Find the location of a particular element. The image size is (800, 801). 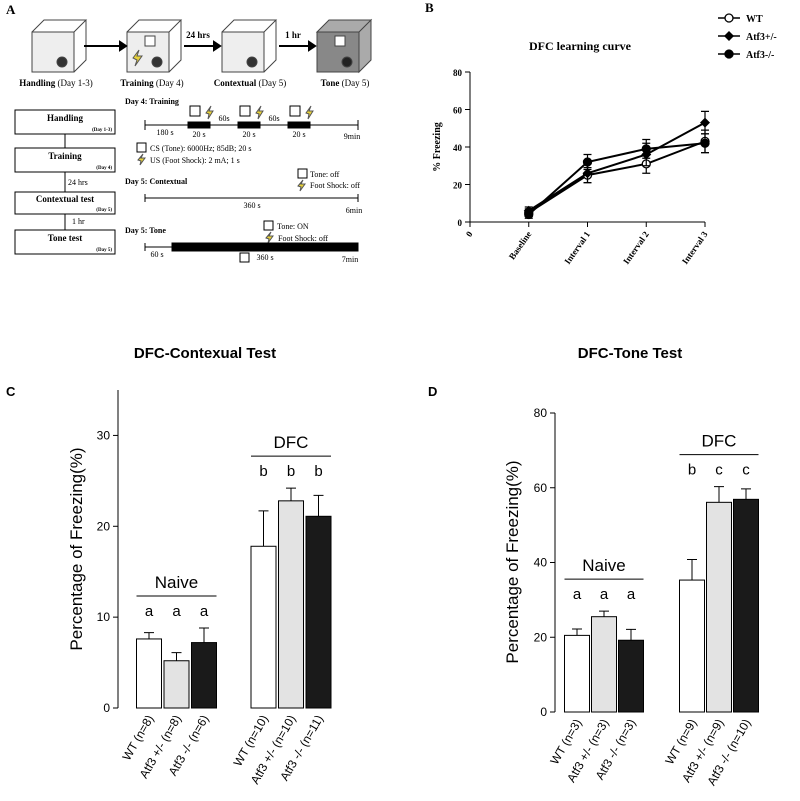

panel-label: D is located at coordinates (432, 391).